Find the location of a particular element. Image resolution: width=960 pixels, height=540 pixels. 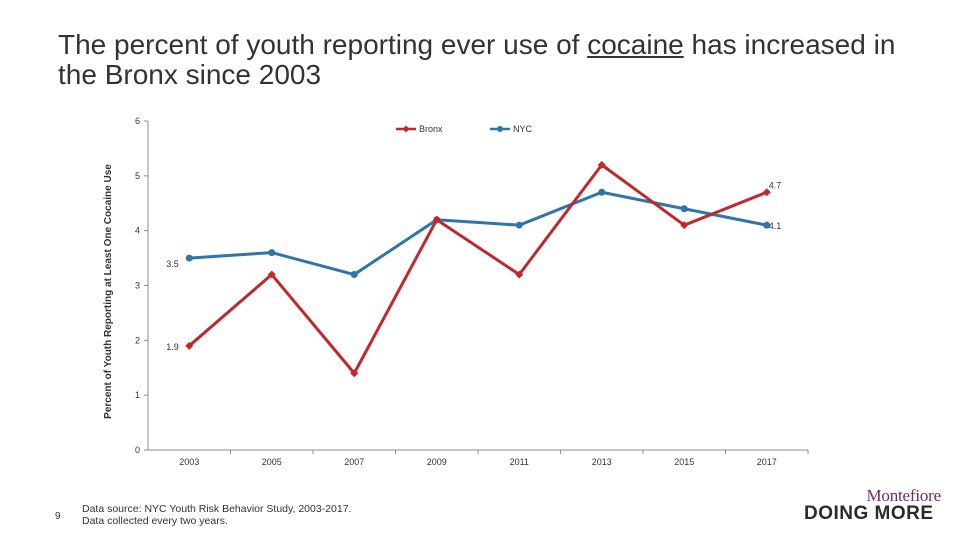

y-tick-label: 4 is located at coordinates (137, 231).